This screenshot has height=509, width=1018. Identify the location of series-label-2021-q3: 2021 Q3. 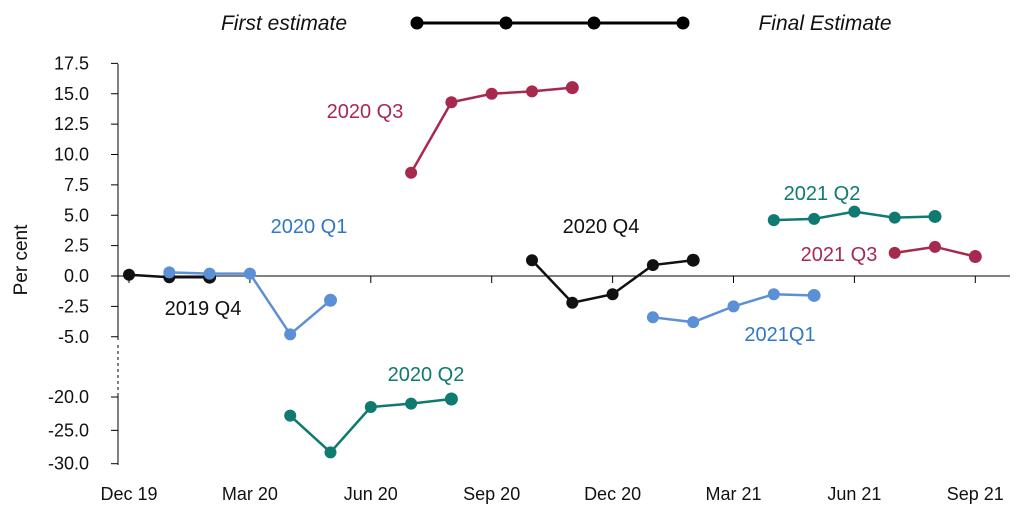
(839, 255).